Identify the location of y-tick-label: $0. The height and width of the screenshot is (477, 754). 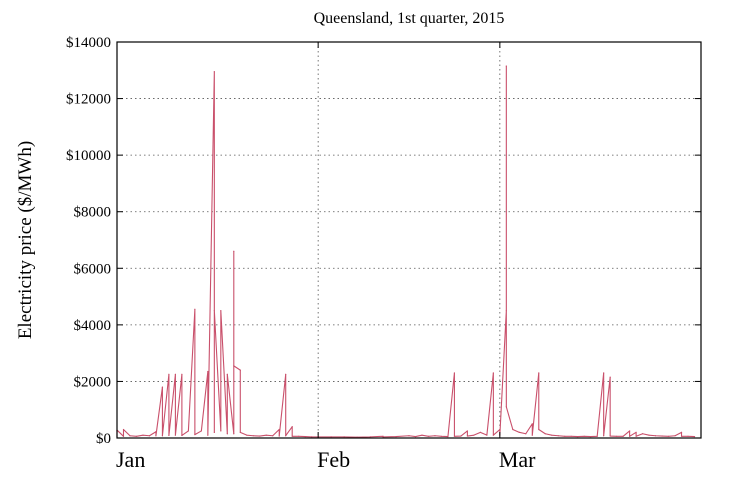
(103, 439).